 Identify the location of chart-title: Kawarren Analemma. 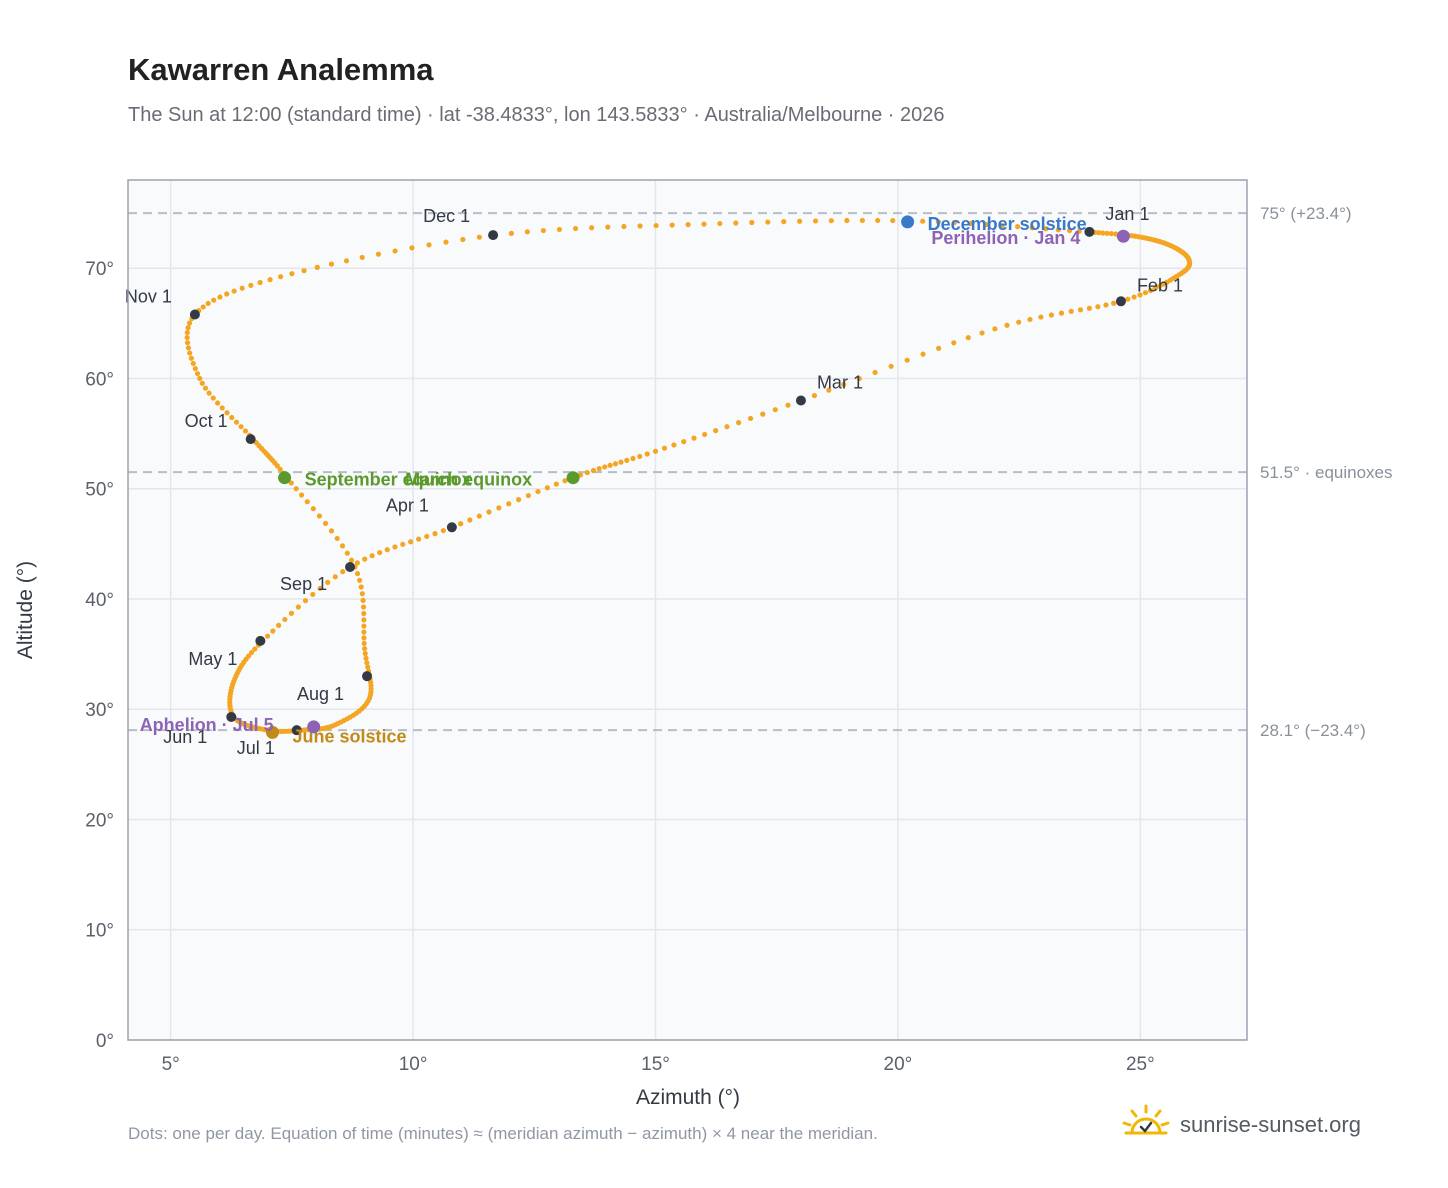
(281, 69).